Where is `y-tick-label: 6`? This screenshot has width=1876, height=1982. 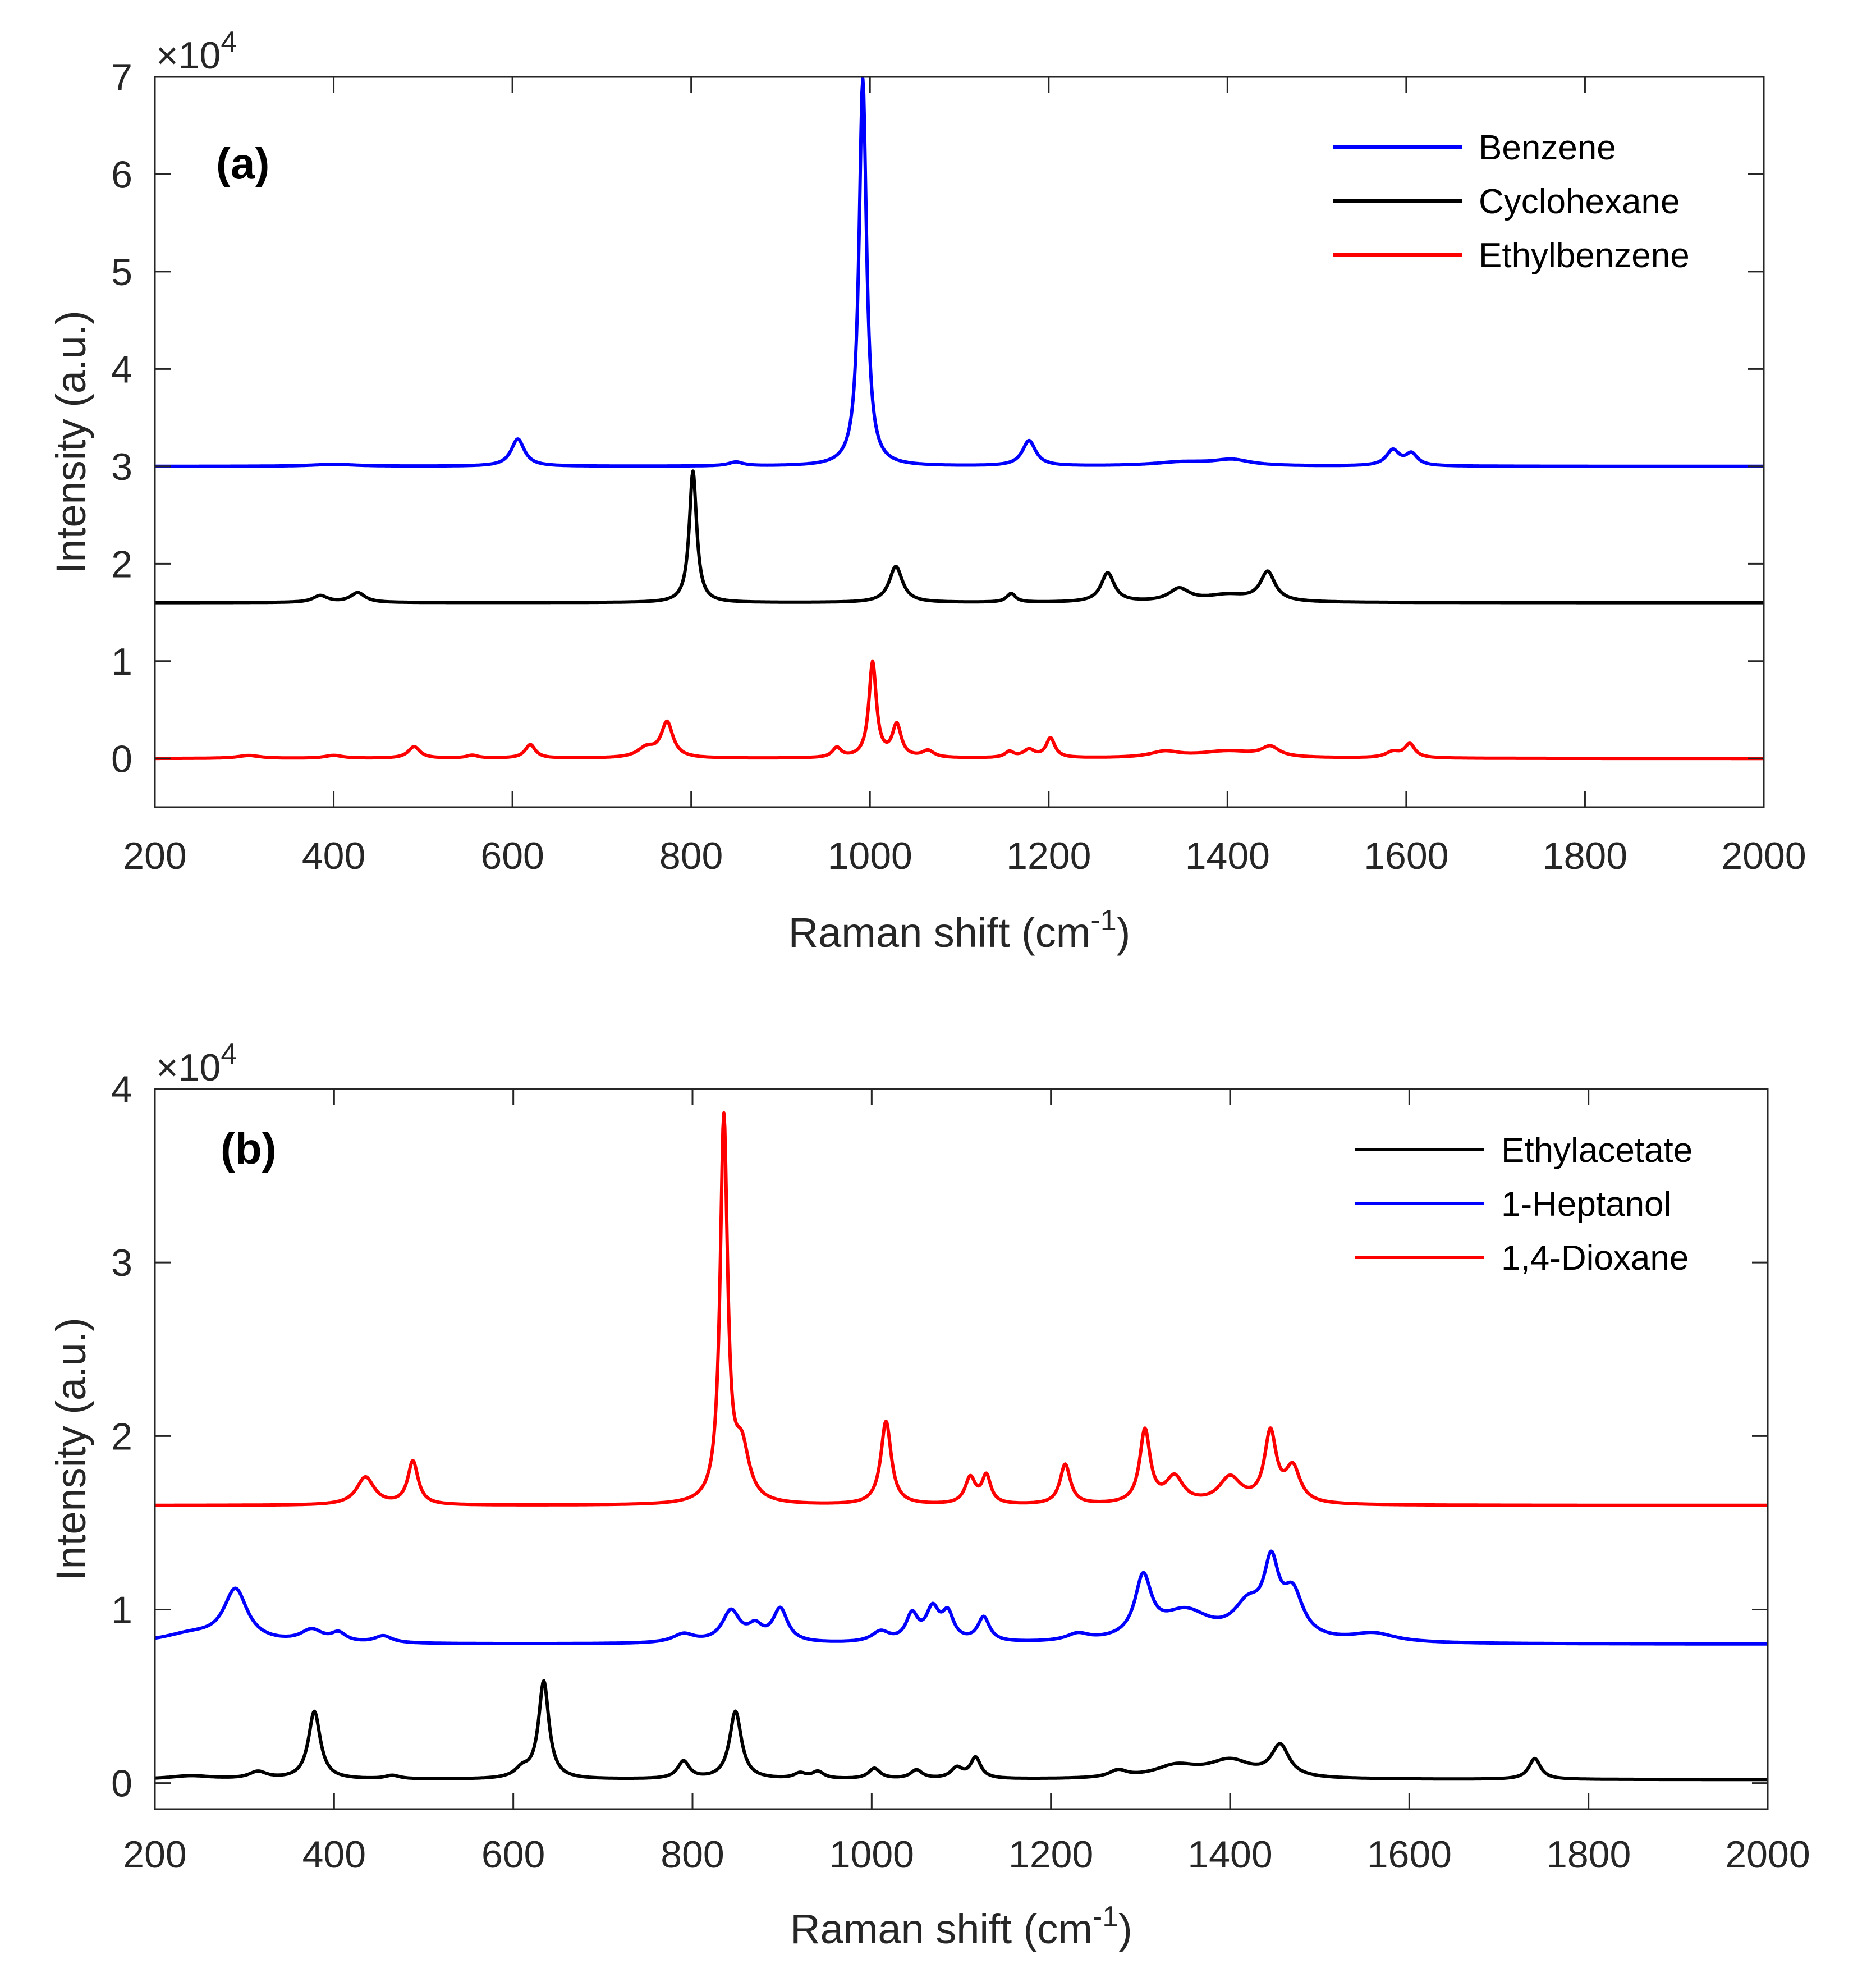
y-tick-label: 6 is located at coordinates (122, 174).